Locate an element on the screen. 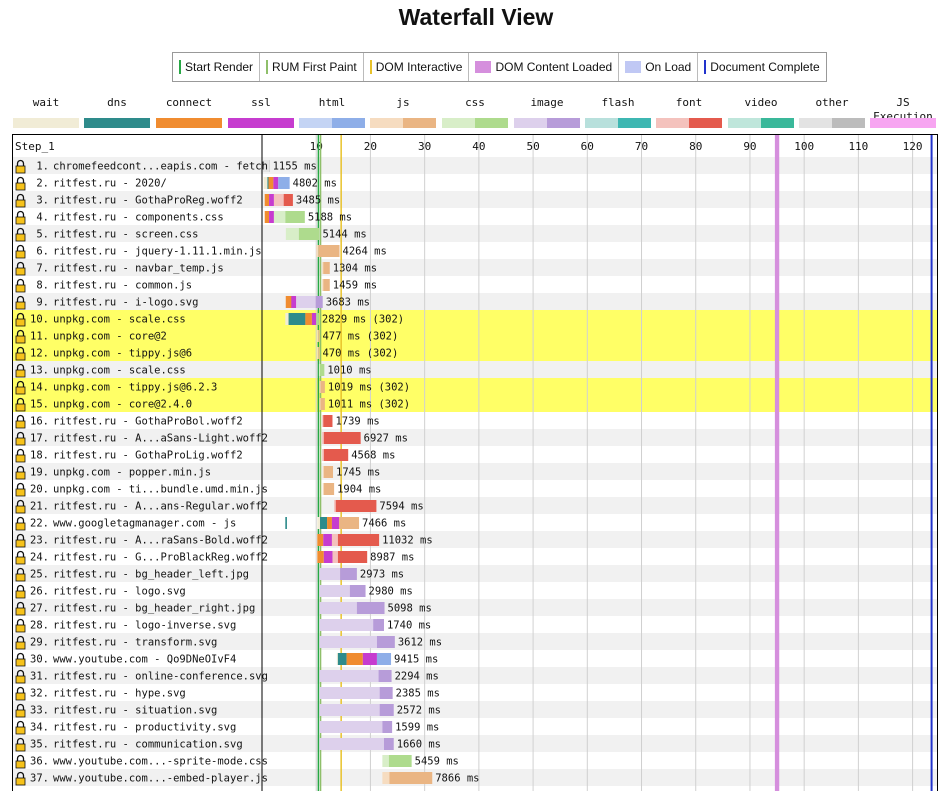  request-row: 32. ritfest.ru - hype.svg is located at coordinates (100, 693).